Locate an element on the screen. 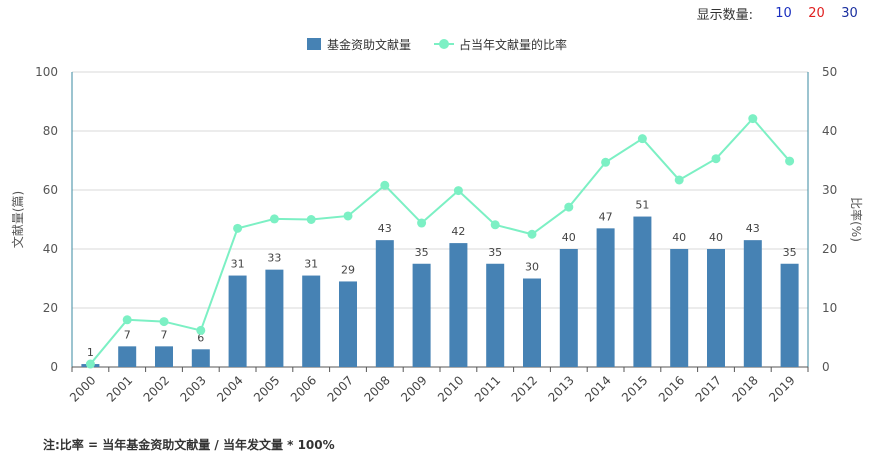 This screenshot has width=876, height=468. display-count-selector: 显示数量: 10 20 30 is located at coordinates (781, 13).